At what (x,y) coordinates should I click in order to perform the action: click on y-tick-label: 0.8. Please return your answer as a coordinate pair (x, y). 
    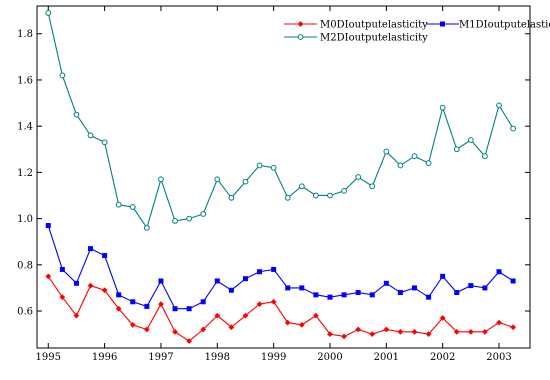
    Looking at the image, I should click on (25, 265).